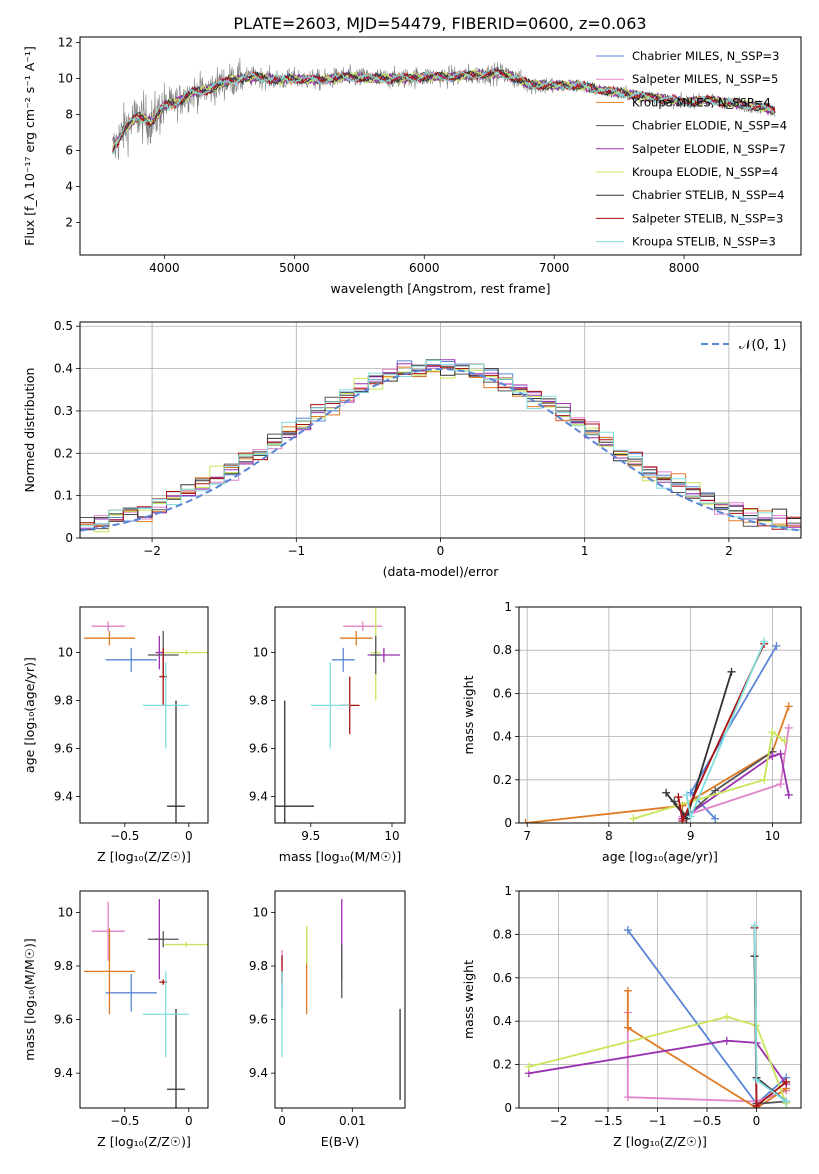 The image size is (819, 1174). Describe the element at coordinates (709, 126) in the screenshot. I see `legend-label: Chabrier ELODIE, N_SSP=4` at that location.